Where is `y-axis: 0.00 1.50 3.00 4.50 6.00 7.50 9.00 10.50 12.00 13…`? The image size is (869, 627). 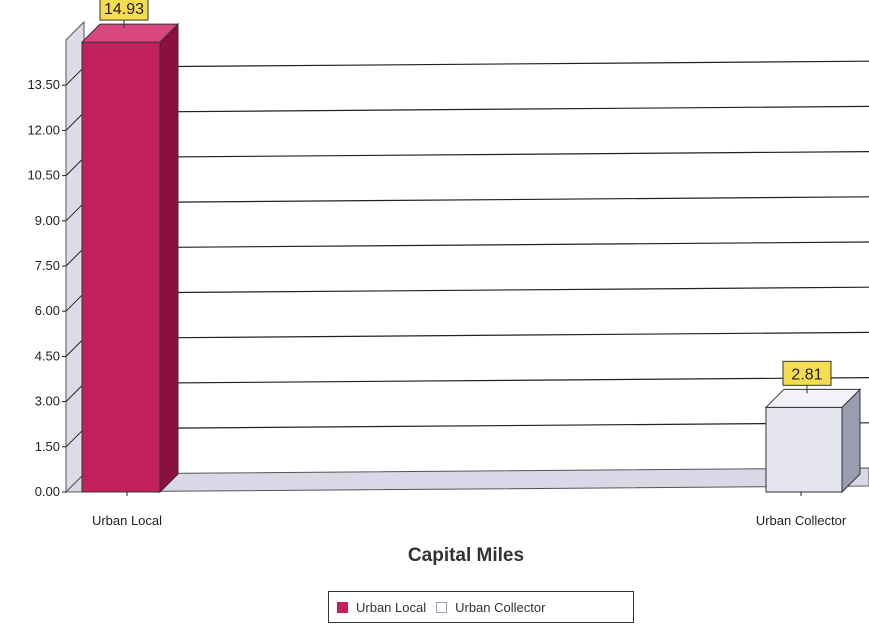
y-axis: 0.00 1.50 3.00 4.50 6.00 7.50 9.00 10.50 12.00 13… is located at coordinates (46, 288).